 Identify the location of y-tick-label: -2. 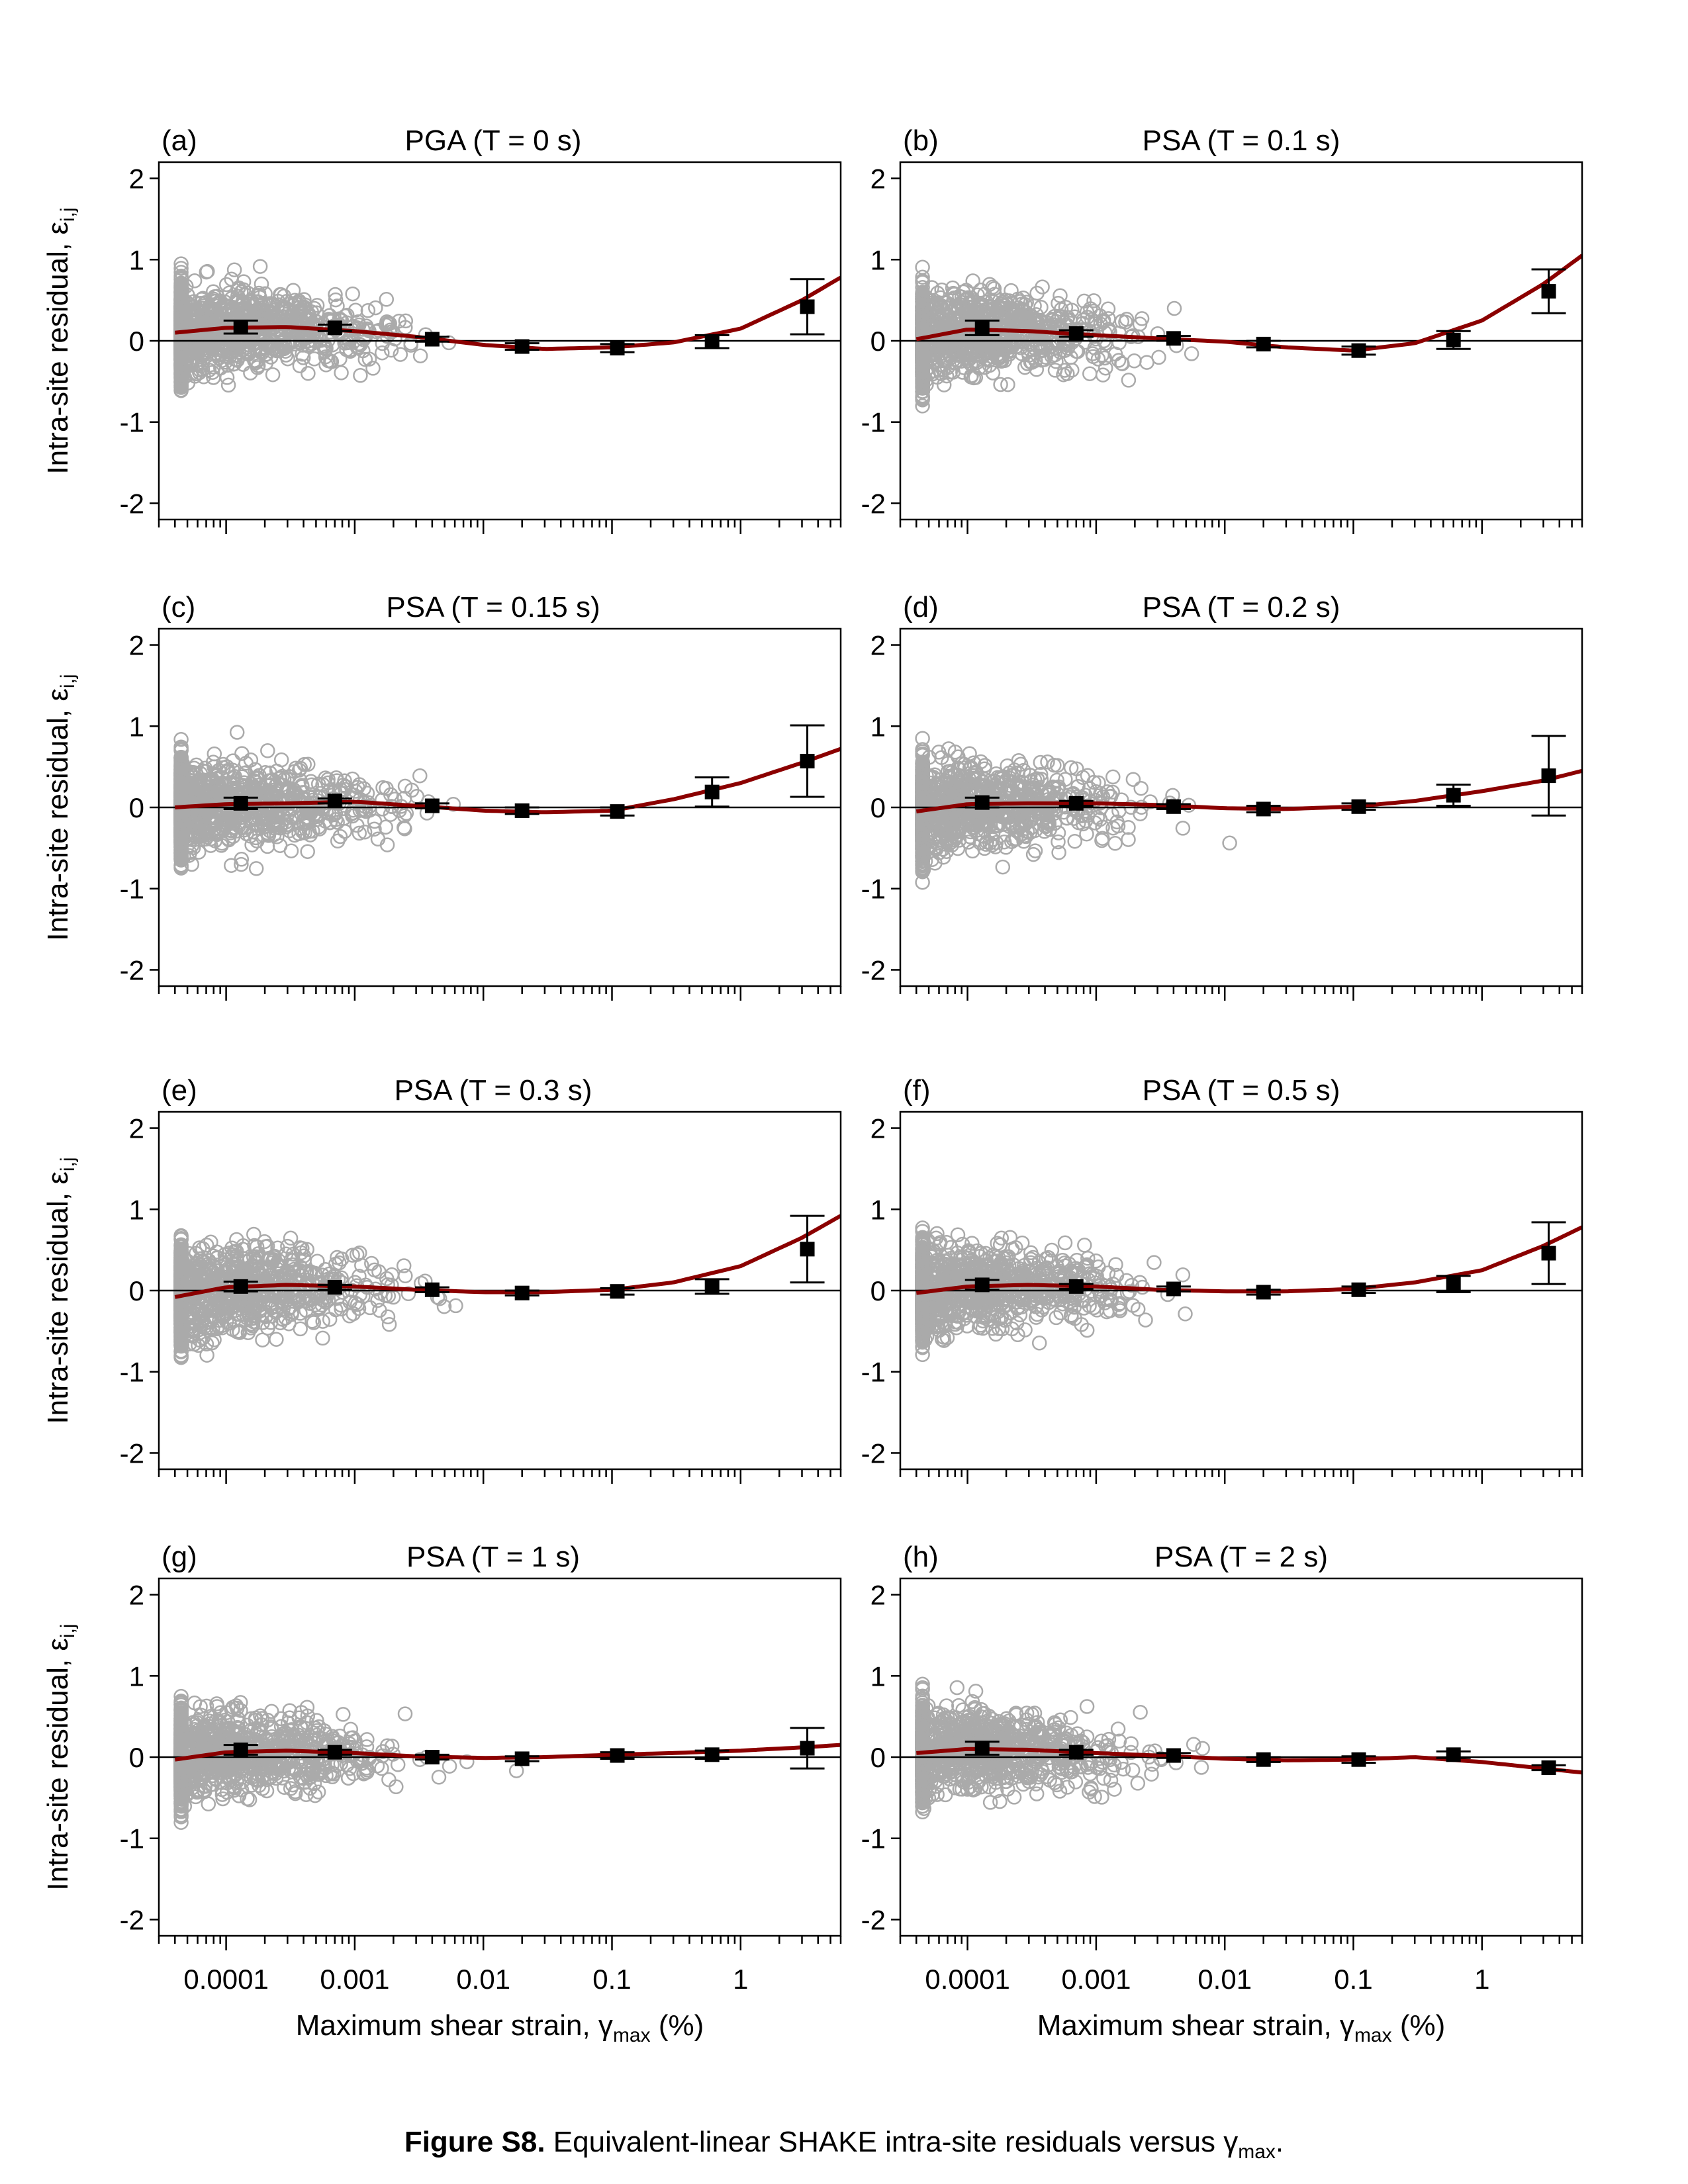
(132, 503).